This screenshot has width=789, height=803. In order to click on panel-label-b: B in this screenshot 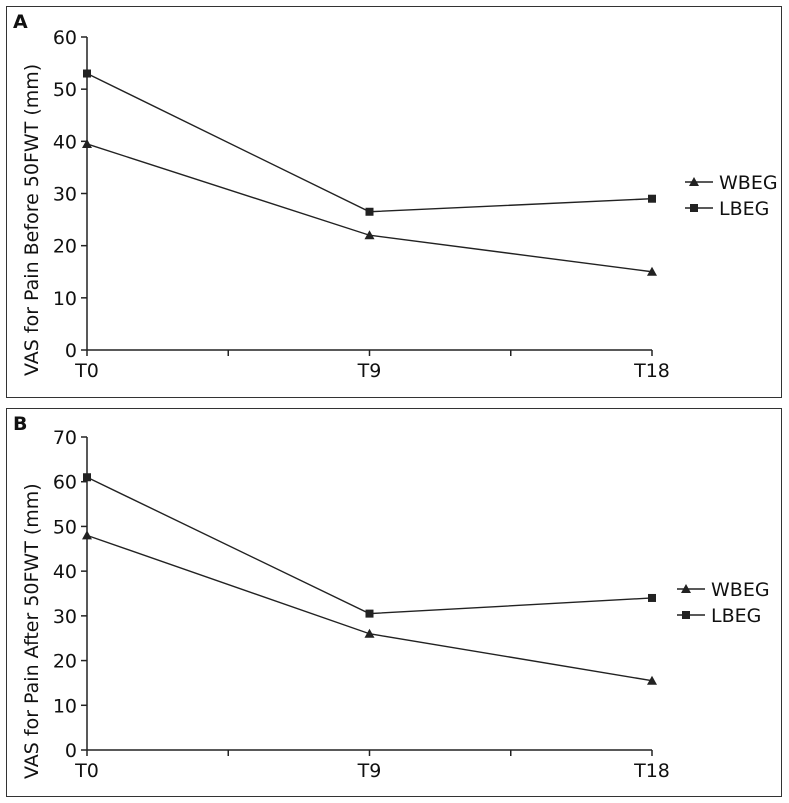, I will do `click(20, 424)`.